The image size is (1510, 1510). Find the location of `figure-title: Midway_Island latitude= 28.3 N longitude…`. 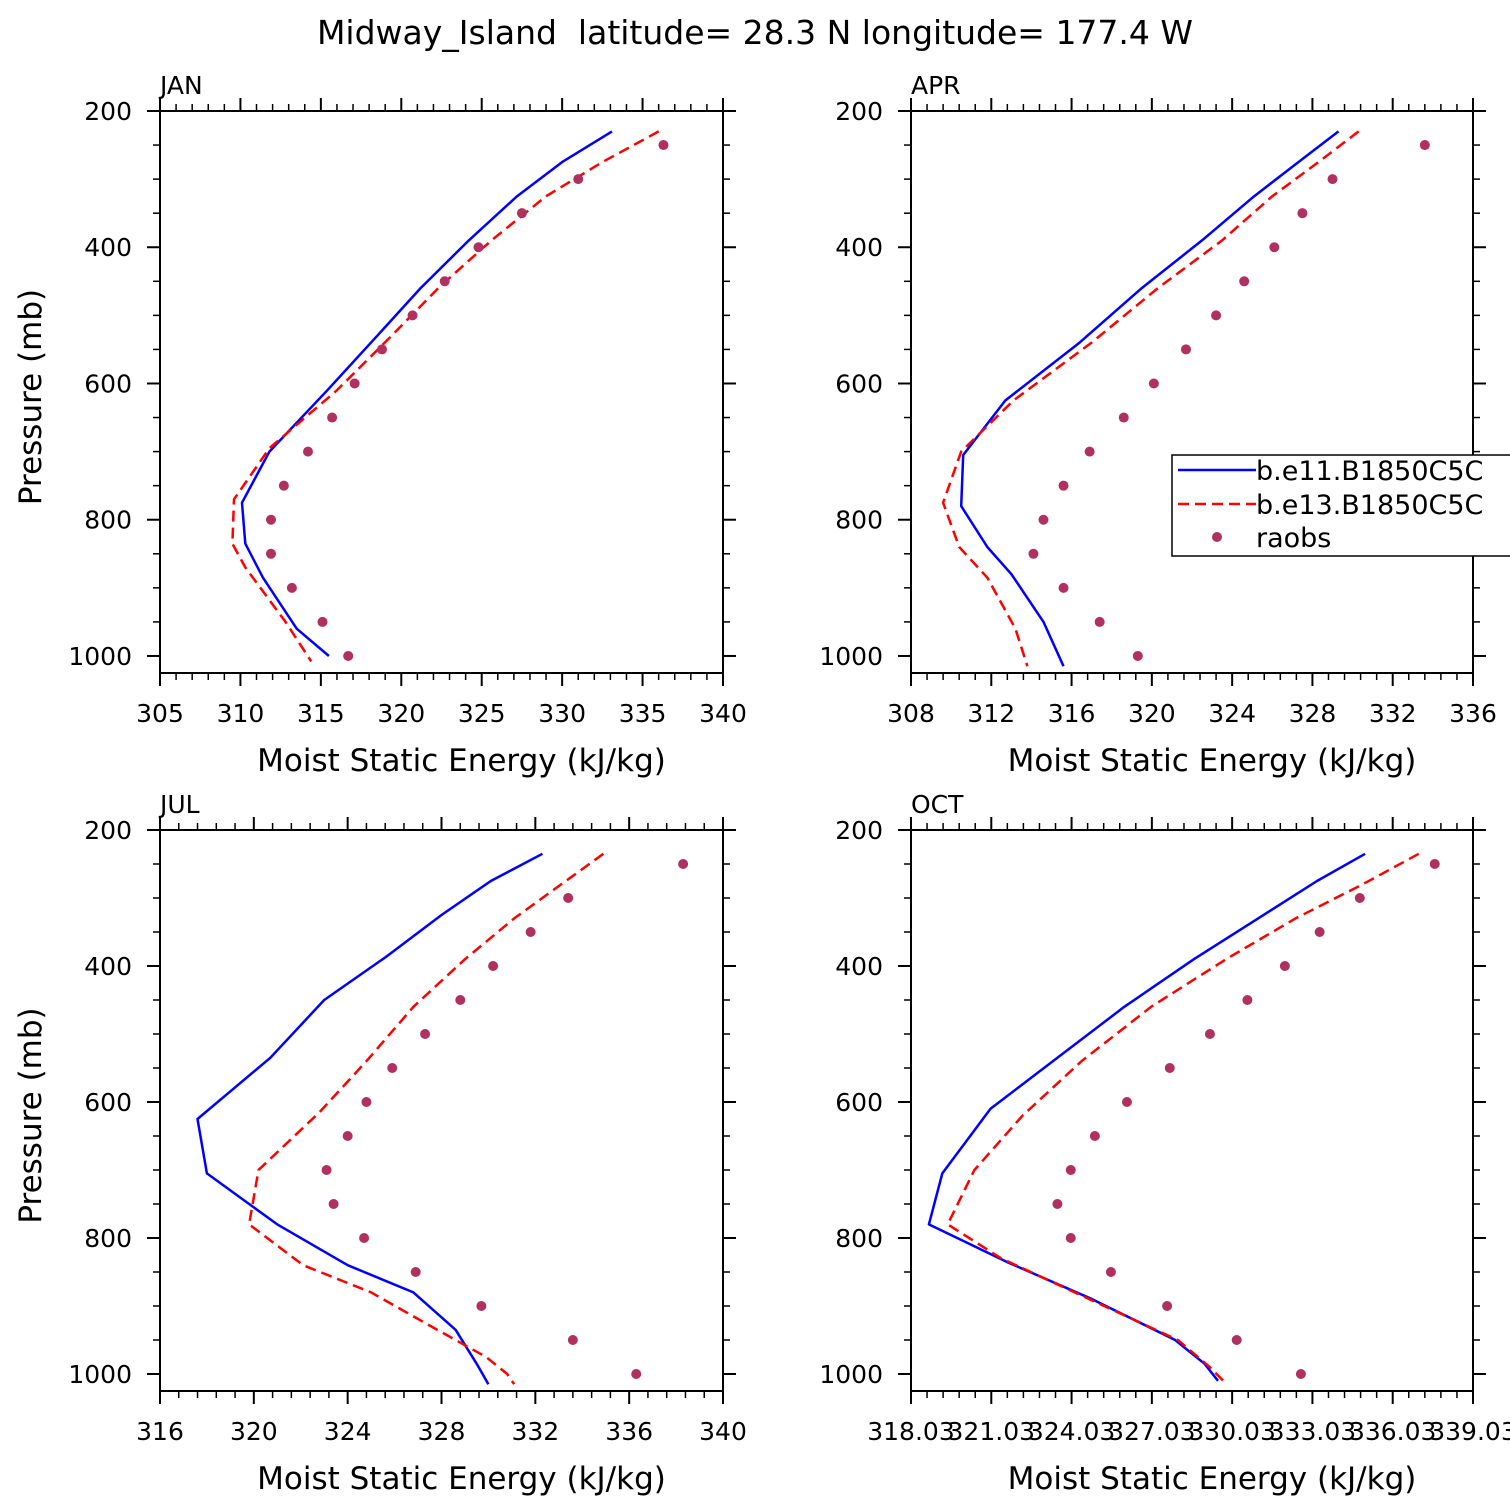

figure-title: Midway_Island latitude= 28.3 N longitude… is located at coordinates (755, 32).